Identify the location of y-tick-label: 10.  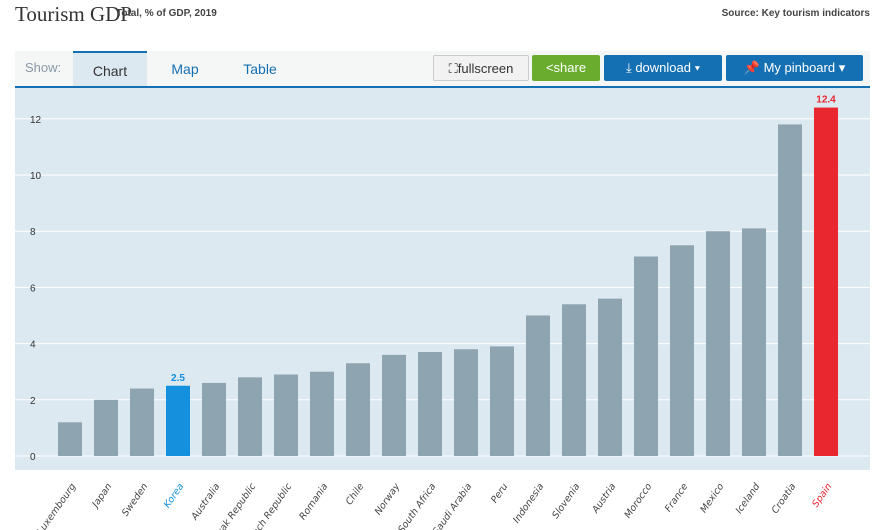
(36, 176).